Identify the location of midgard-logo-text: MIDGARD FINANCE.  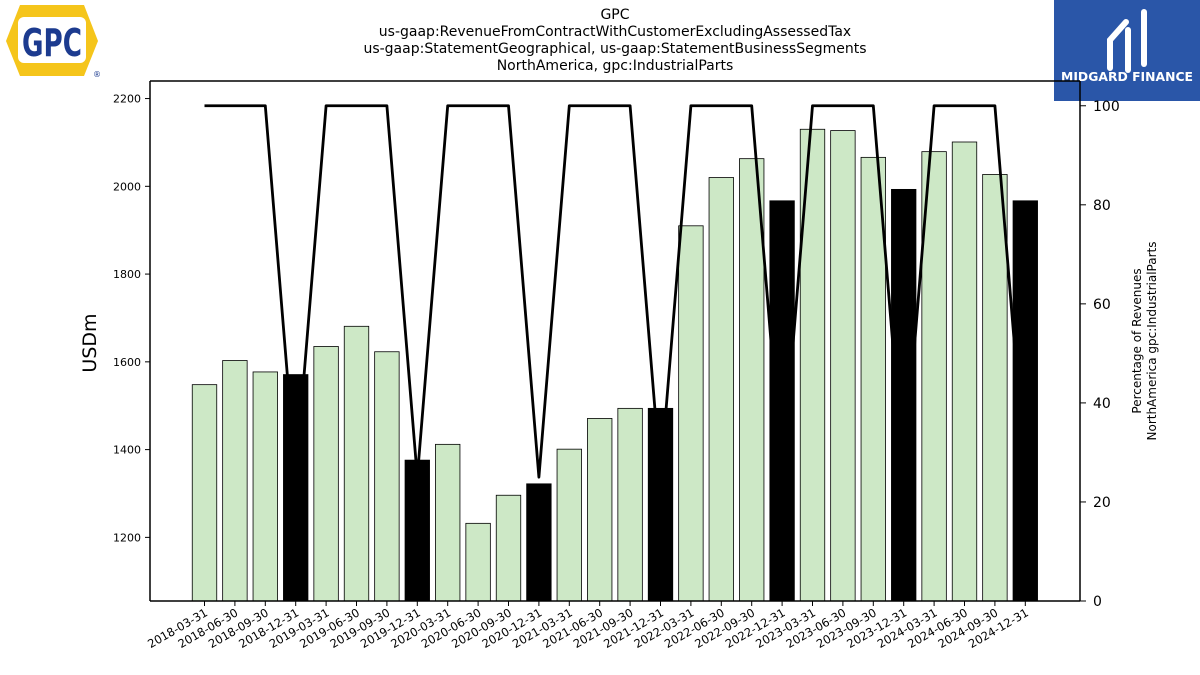
(1127, 76).